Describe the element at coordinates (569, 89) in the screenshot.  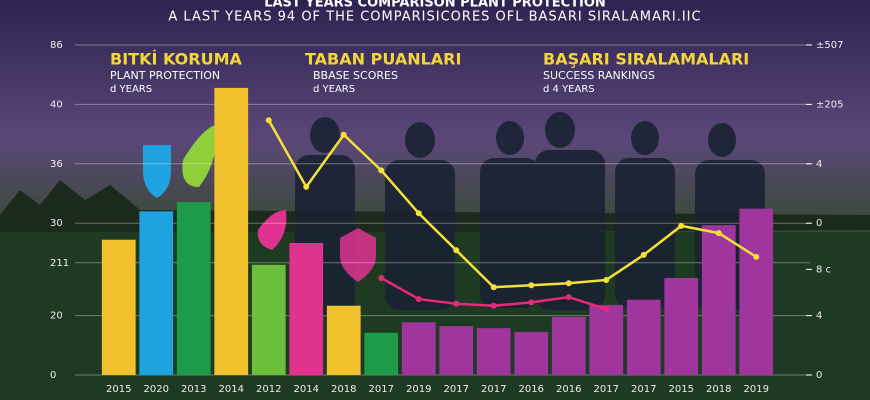
I see `panel-note: d 4 YEARS` at that location.